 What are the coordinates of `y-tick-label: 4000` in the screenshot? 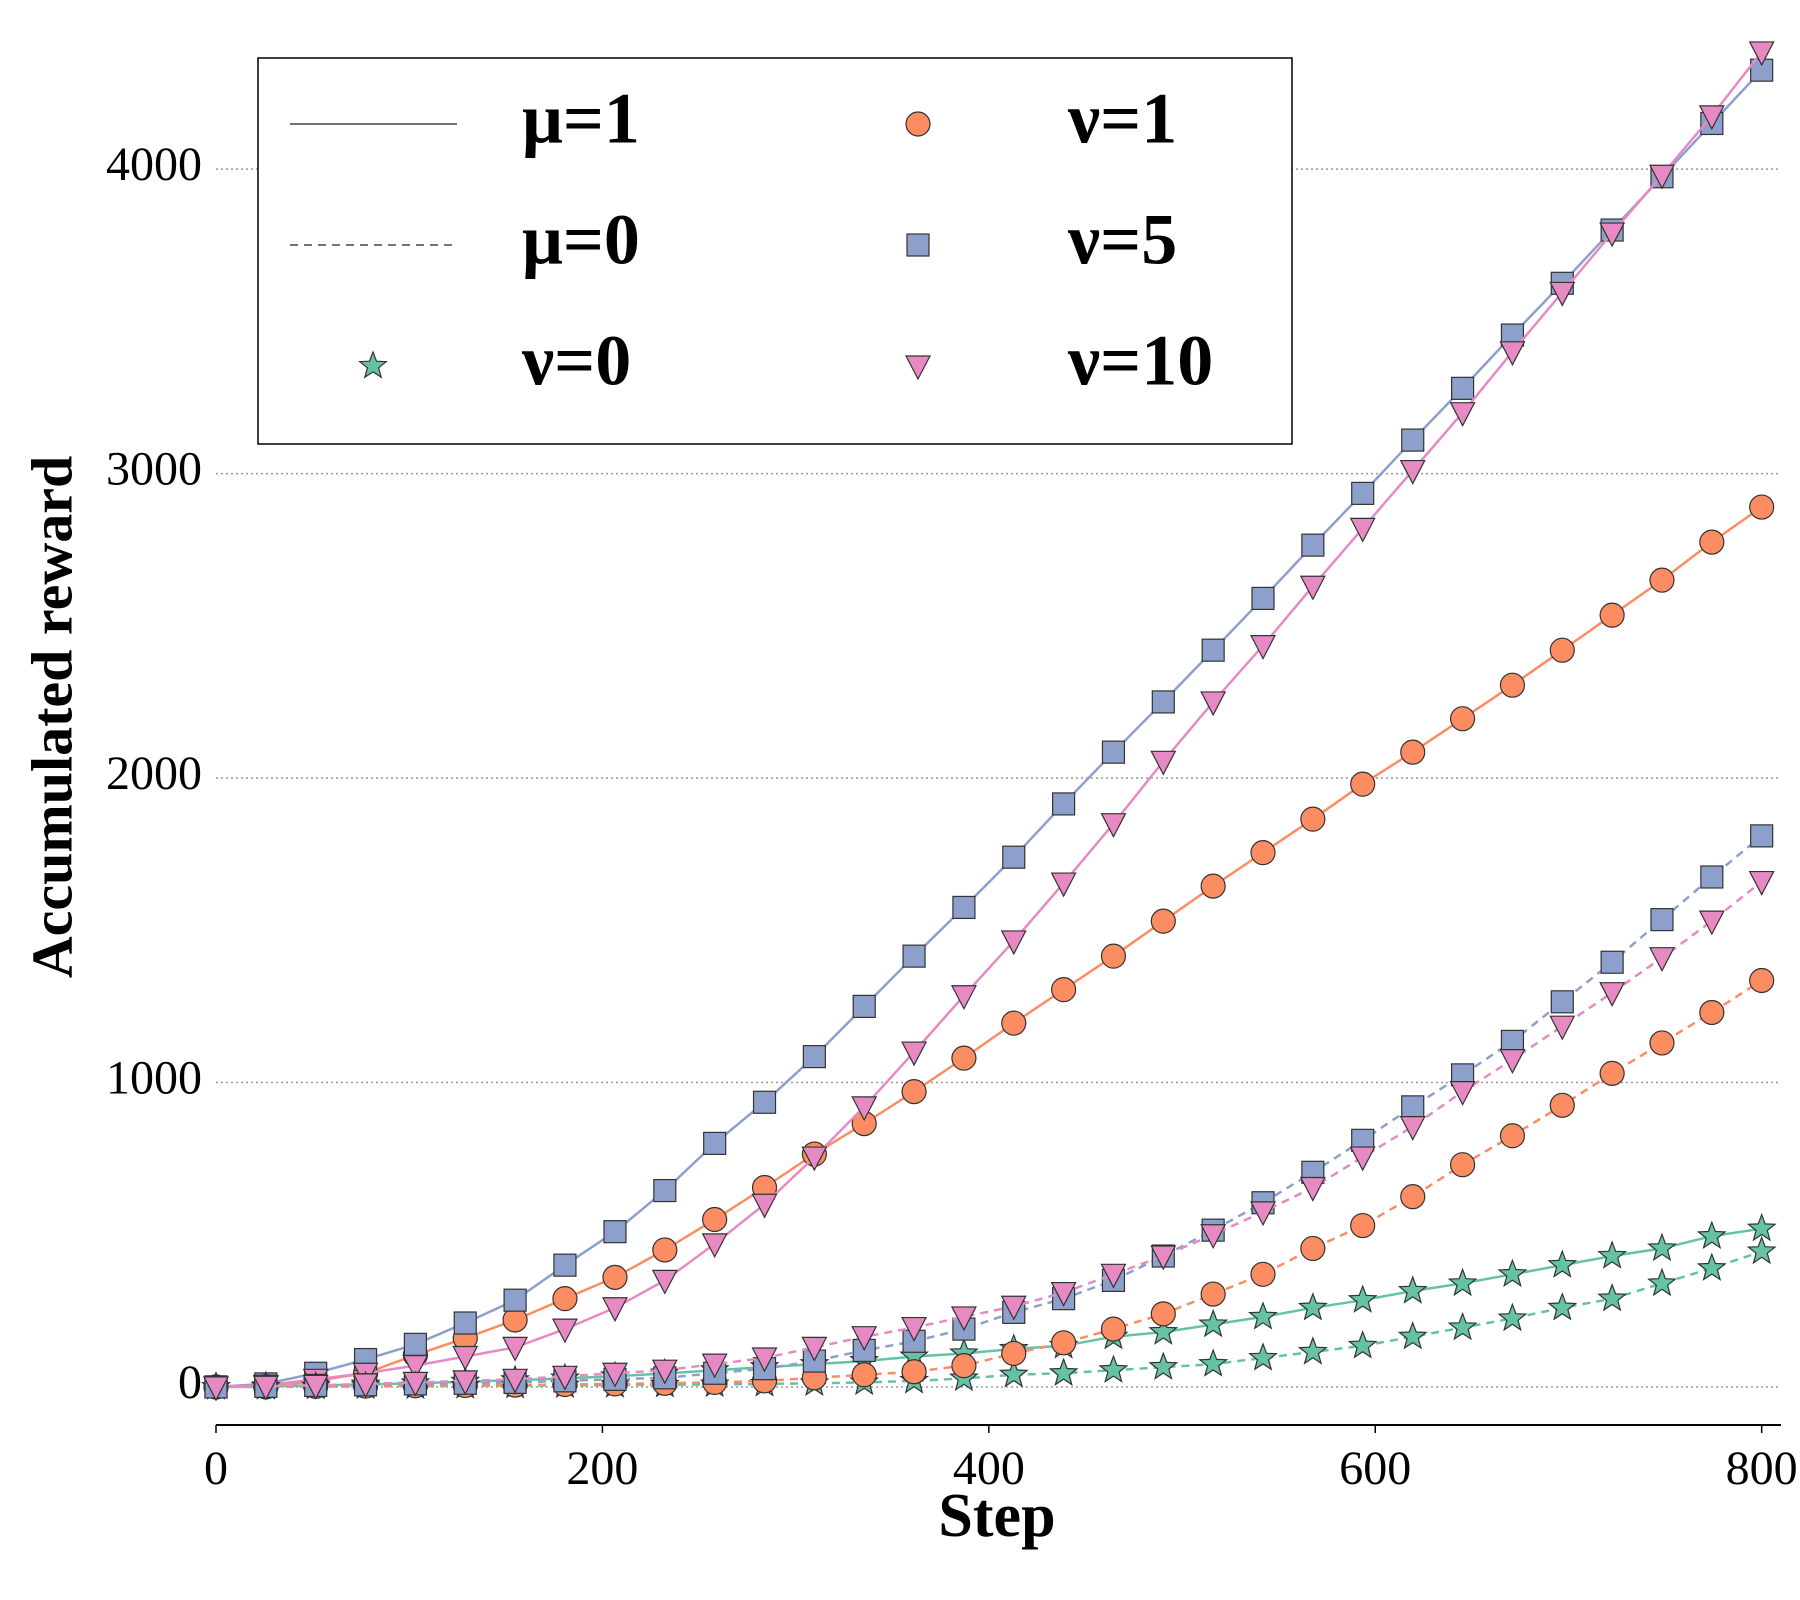 It's located at (154, 164).